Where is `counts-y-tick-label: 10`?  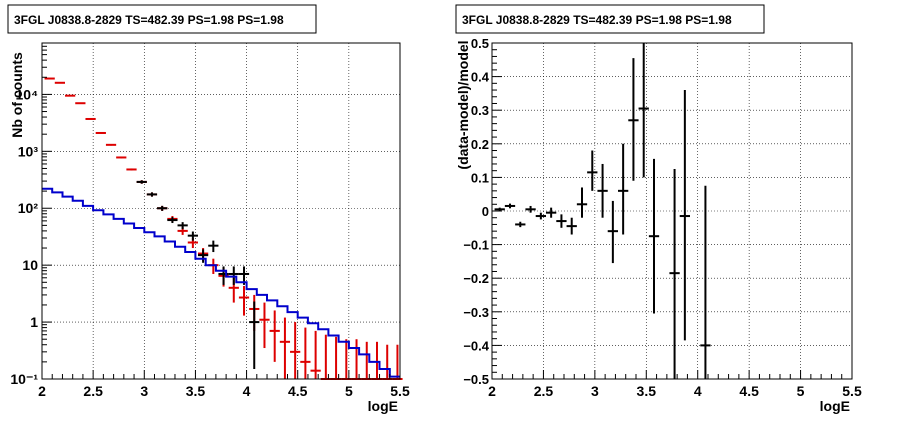 counts-y-tick-label: 10 is located at coordinates (30, 265).